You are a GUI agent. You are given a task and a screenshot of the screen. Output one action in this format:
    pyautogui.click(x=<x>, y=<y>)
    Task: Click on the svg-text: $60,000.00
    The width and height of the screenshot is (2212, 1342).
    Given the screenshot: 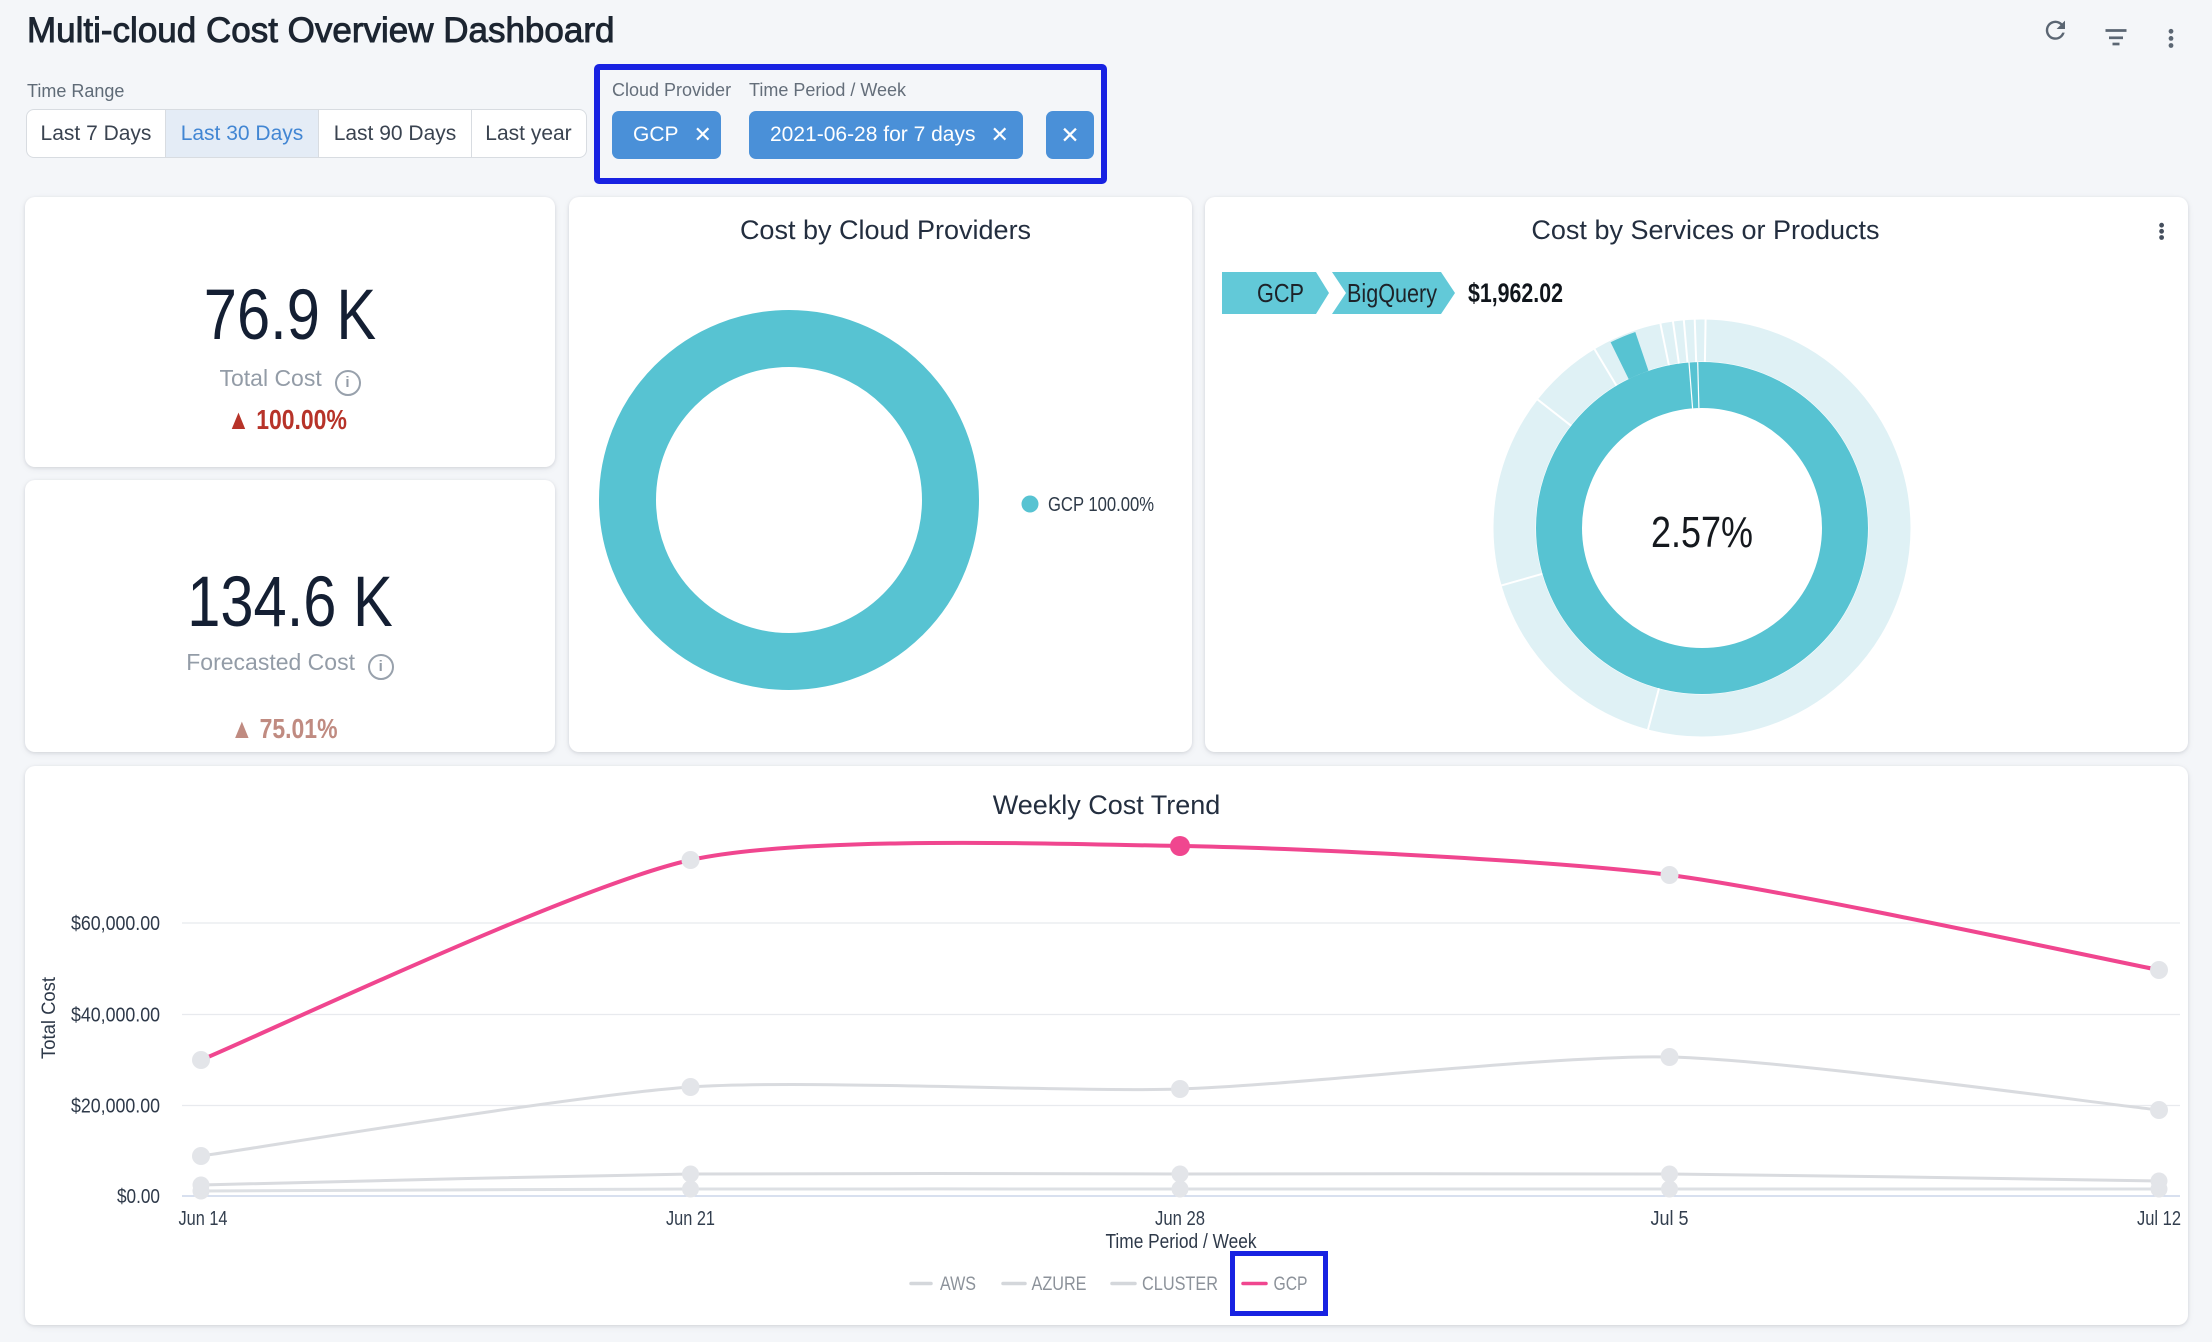 What is the action you would take?
    pyautogui.click(x=115, y=924)
    